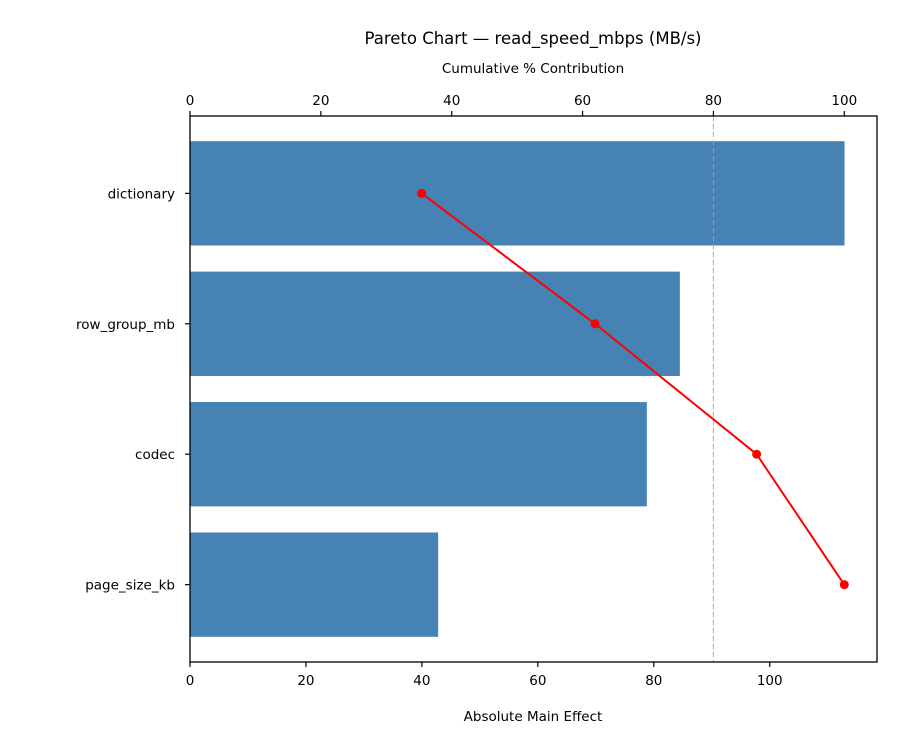 The width and height of the screenshot is (900, 750). What do you see at coordinates (533, 39) in the screenshot?
I see `chart-title: Pareto Chart — read_speed_mbps (MB/s)` at bounding box center [533, 39].